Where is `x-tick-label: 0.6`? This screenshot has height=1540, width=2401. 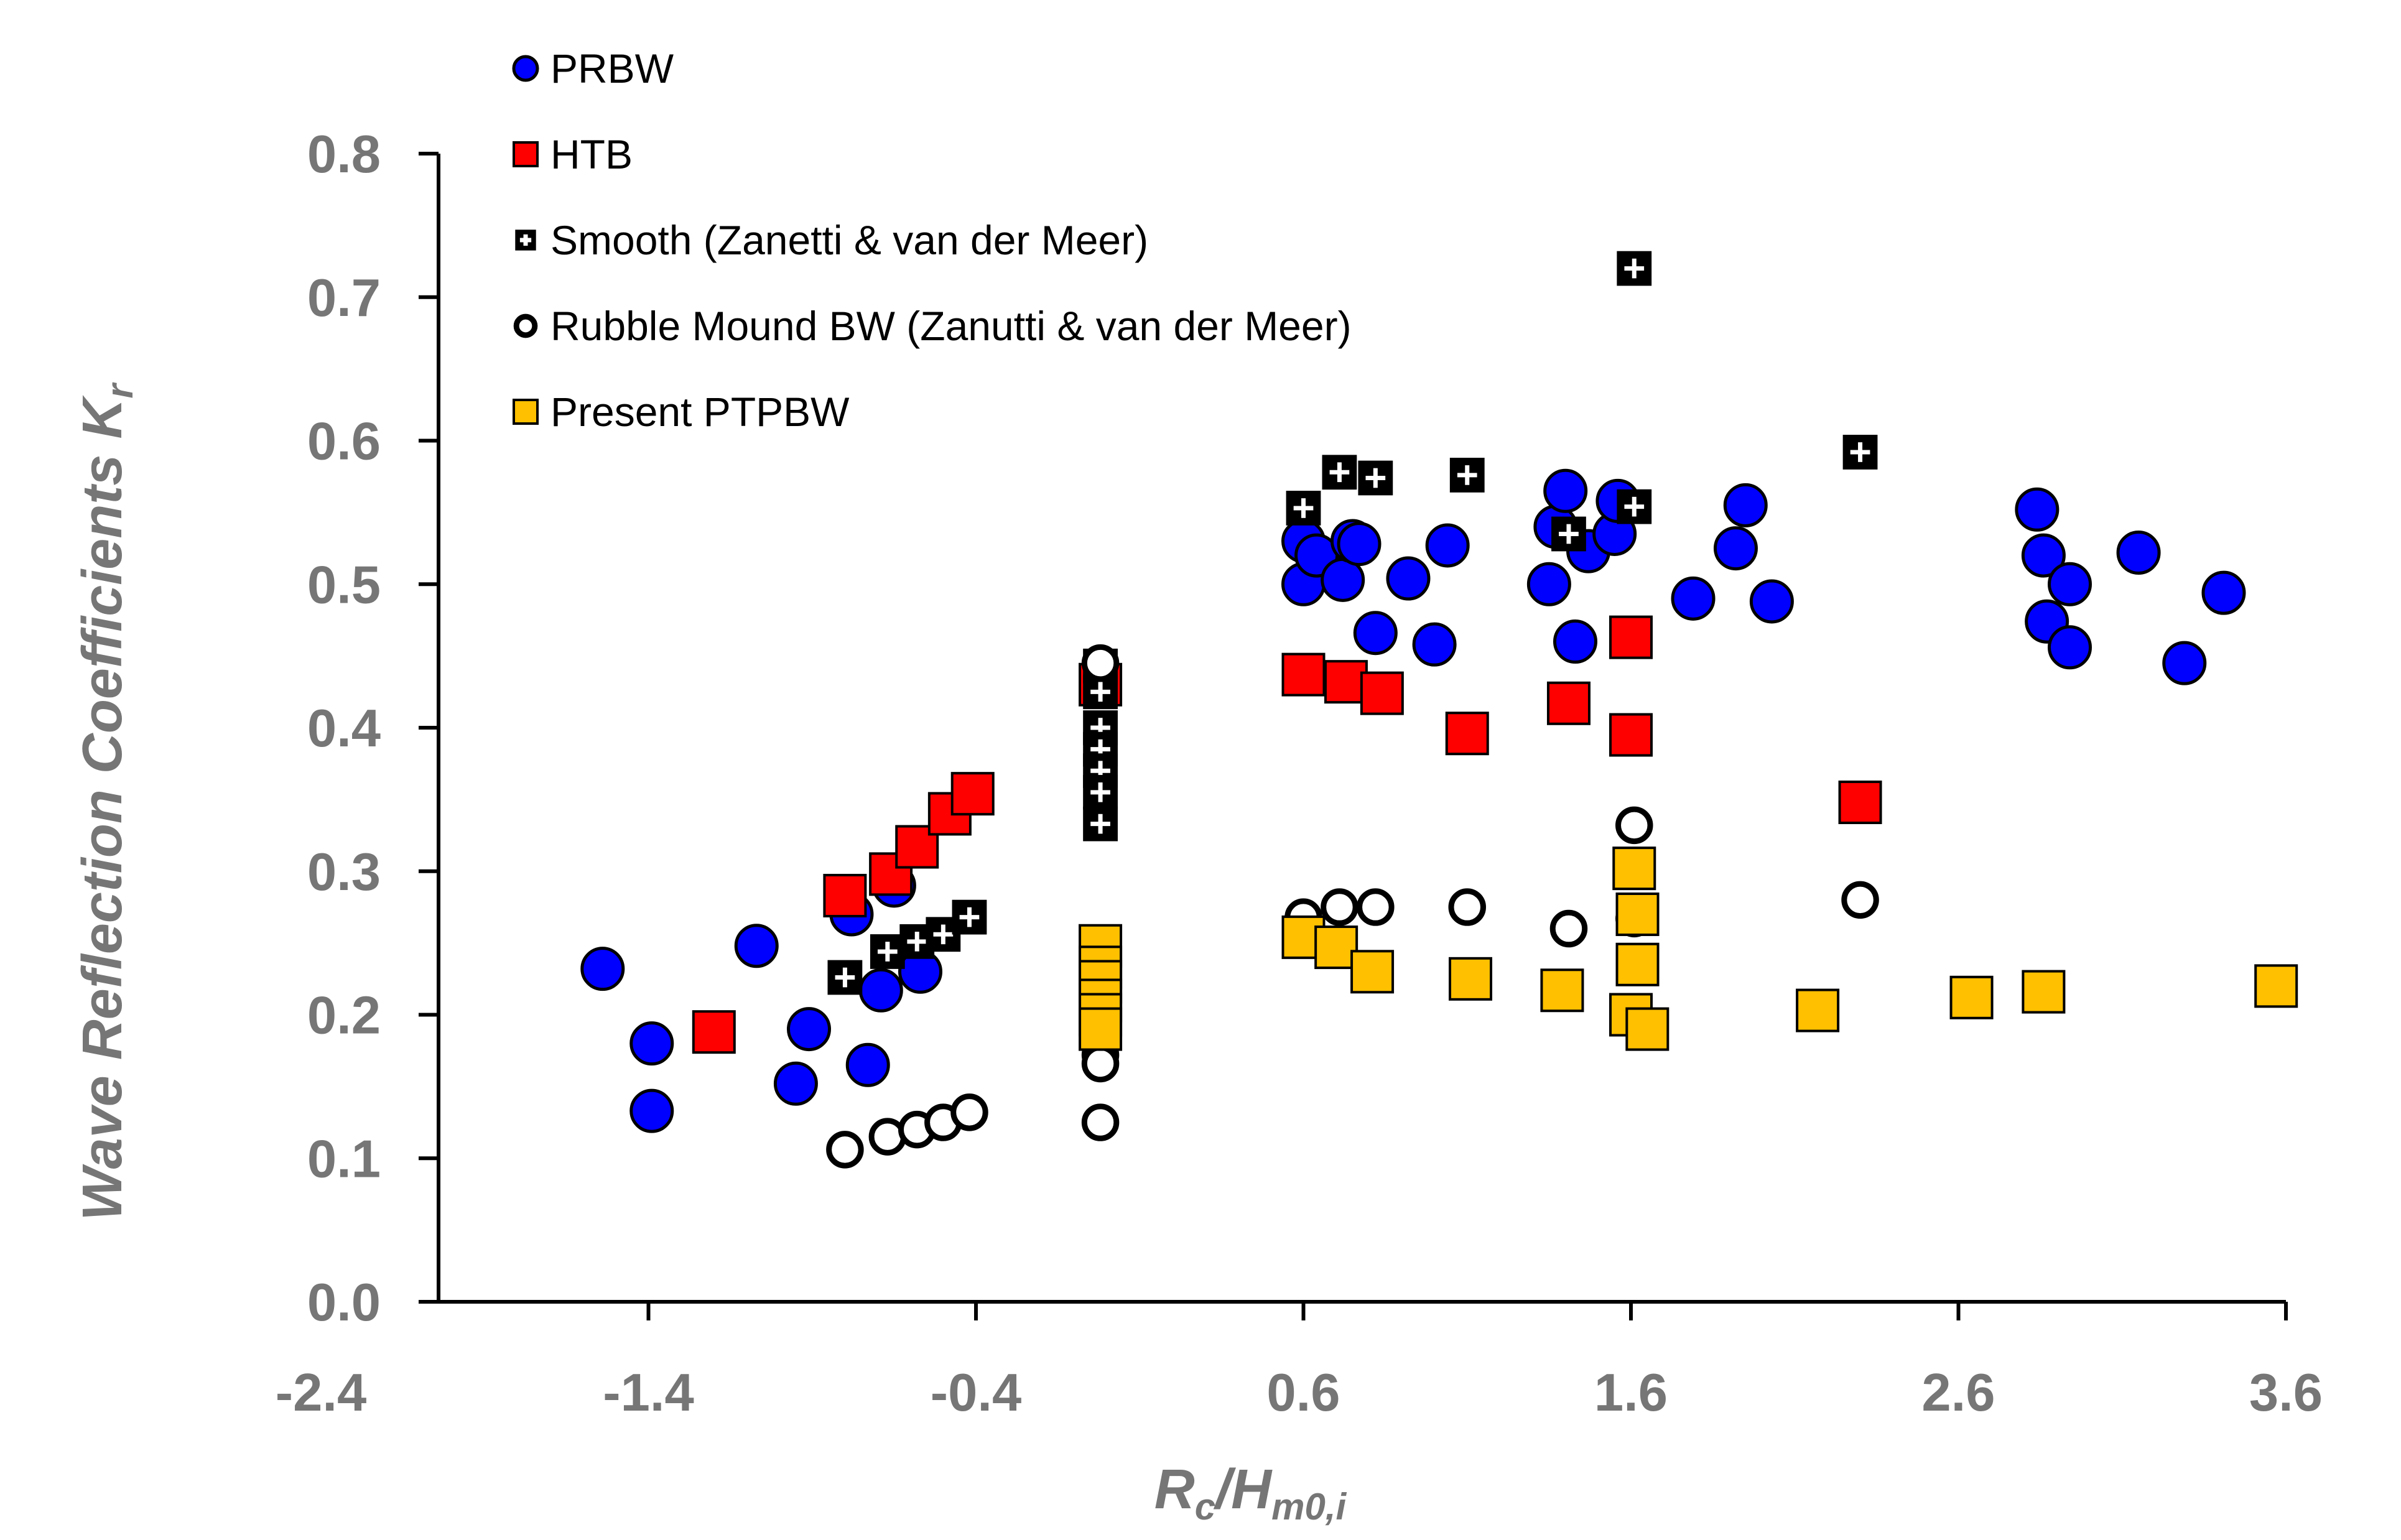 x-tick-label: 0.6 is located at coordinates (1303, 1392).